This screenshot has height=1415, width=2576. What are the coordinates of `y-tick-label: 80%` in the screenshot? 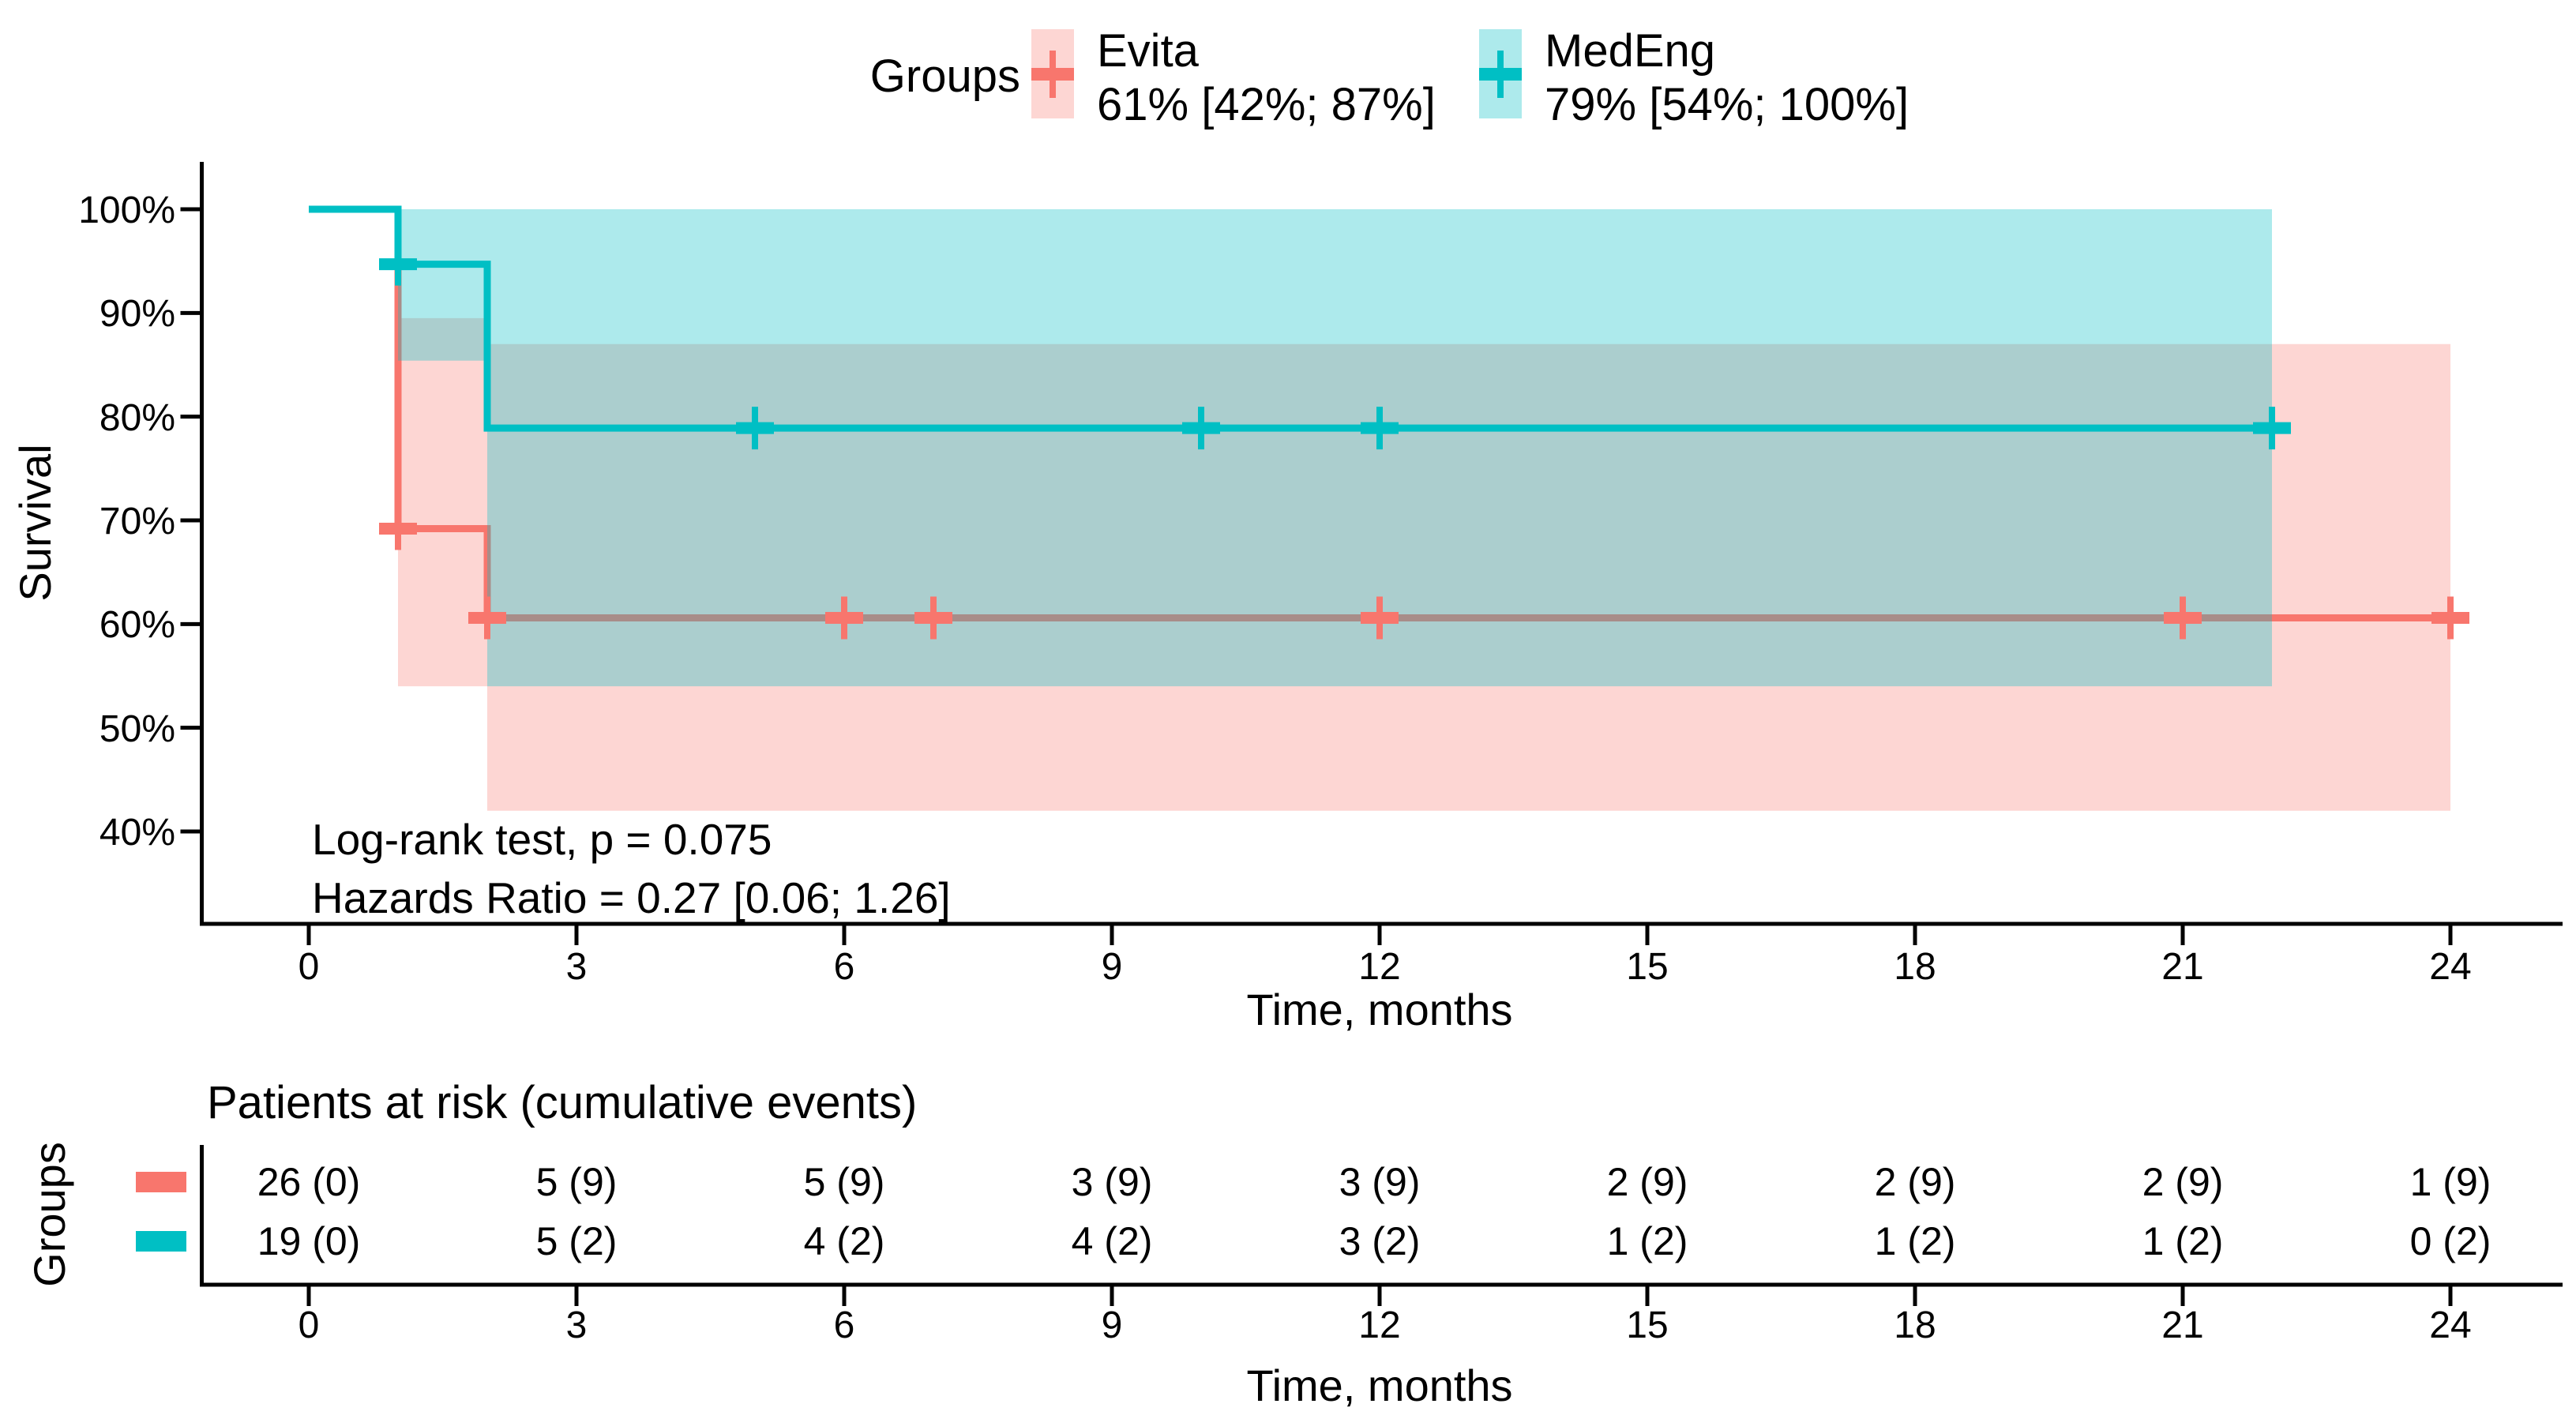 It's located at (137, 418).